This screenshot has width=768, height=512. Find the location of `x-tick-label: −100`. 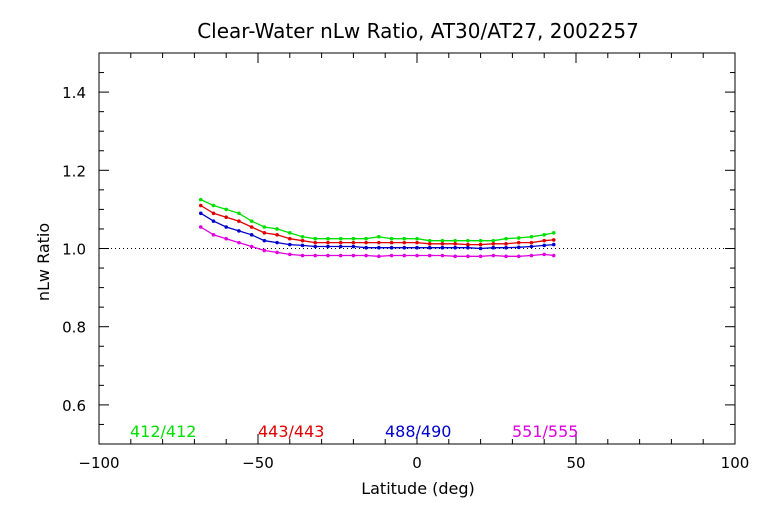

x-tick-label: −100 is located at coordinates (98, 463).